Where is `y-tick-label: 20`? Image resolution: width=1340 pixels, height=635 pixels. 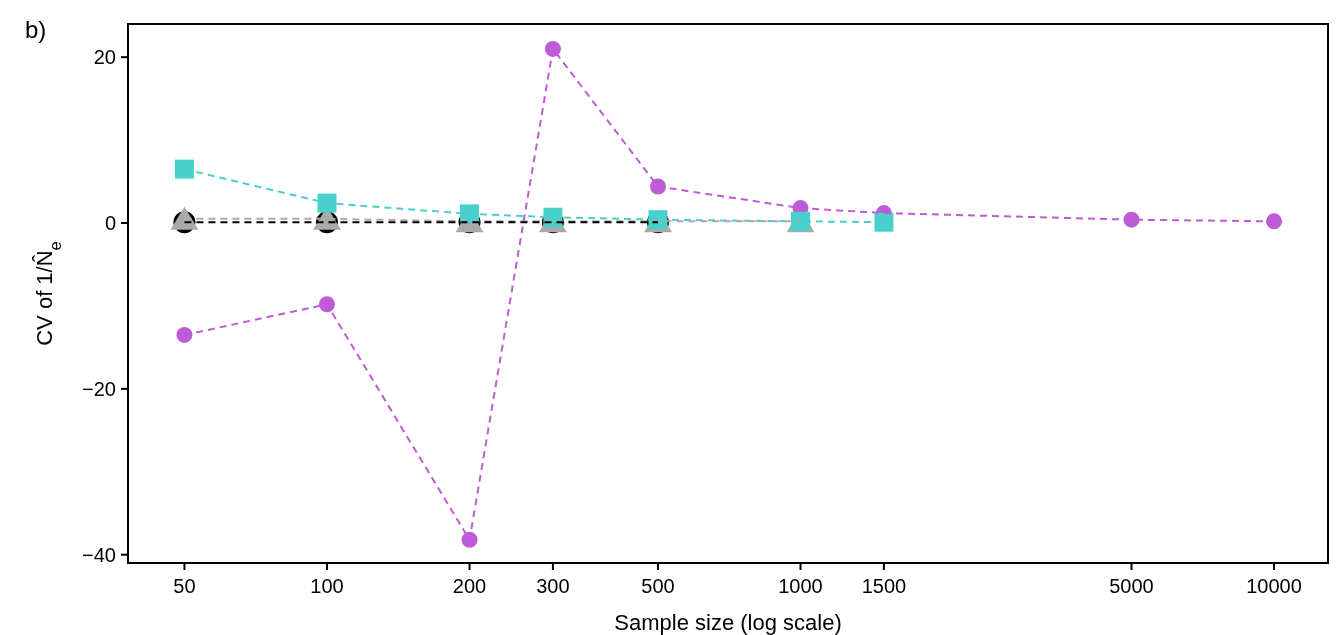
y-tick-label: 20 is located at coordinates (104, 57).